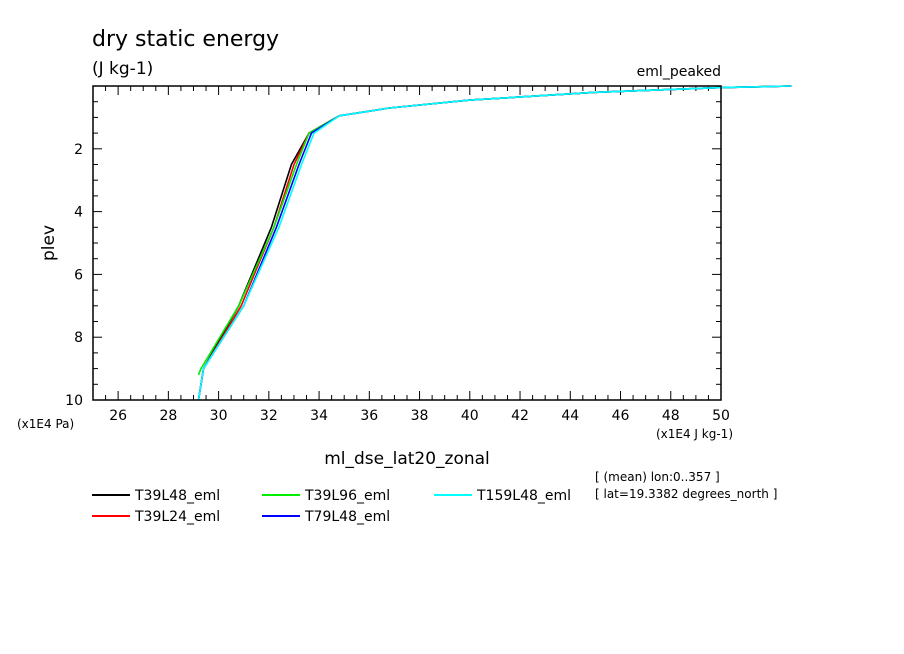  I want to click on experiment-label: eml_peaked, so click(679, 72).